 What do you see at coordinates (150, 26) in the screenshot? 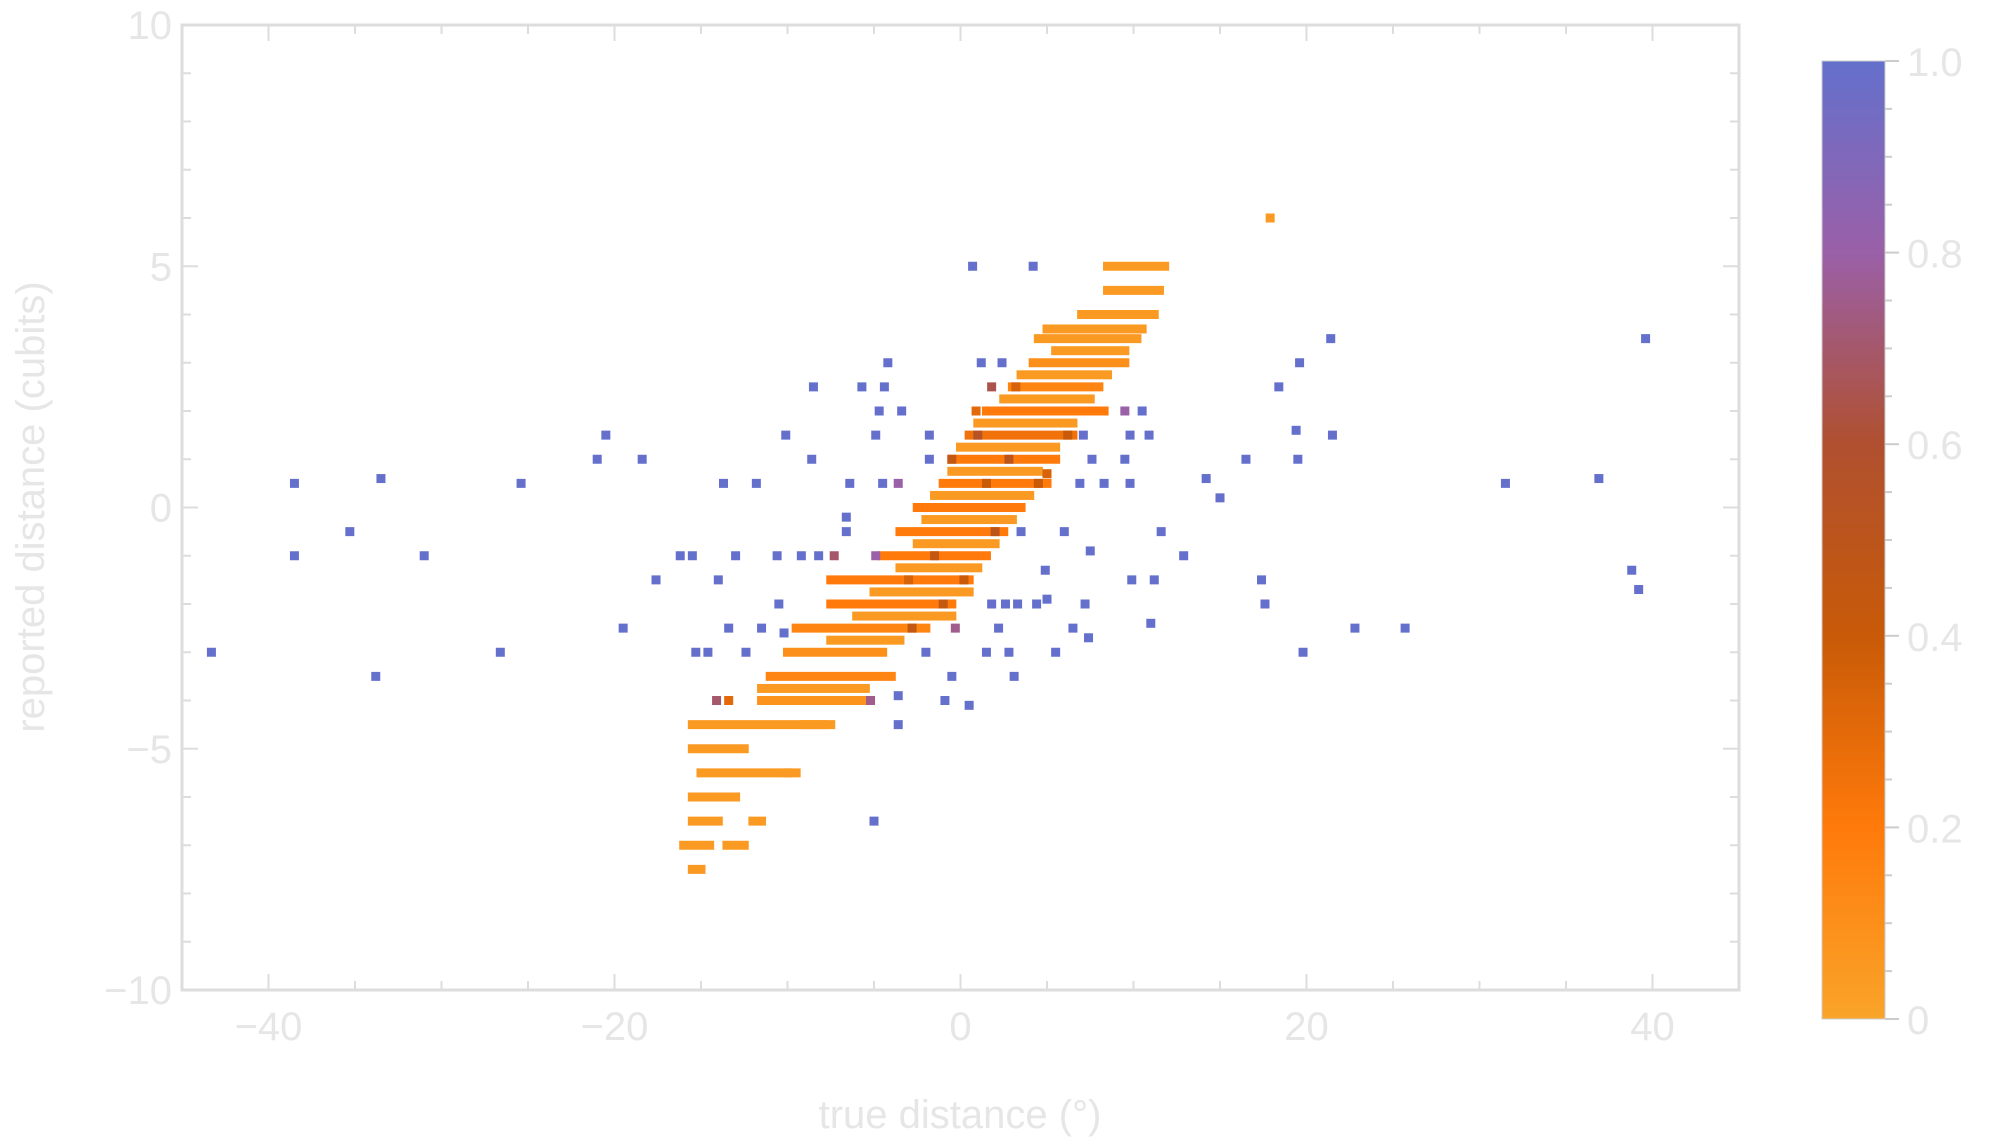
I see `y-tick-label: 10` at bounding box center [150, 26].